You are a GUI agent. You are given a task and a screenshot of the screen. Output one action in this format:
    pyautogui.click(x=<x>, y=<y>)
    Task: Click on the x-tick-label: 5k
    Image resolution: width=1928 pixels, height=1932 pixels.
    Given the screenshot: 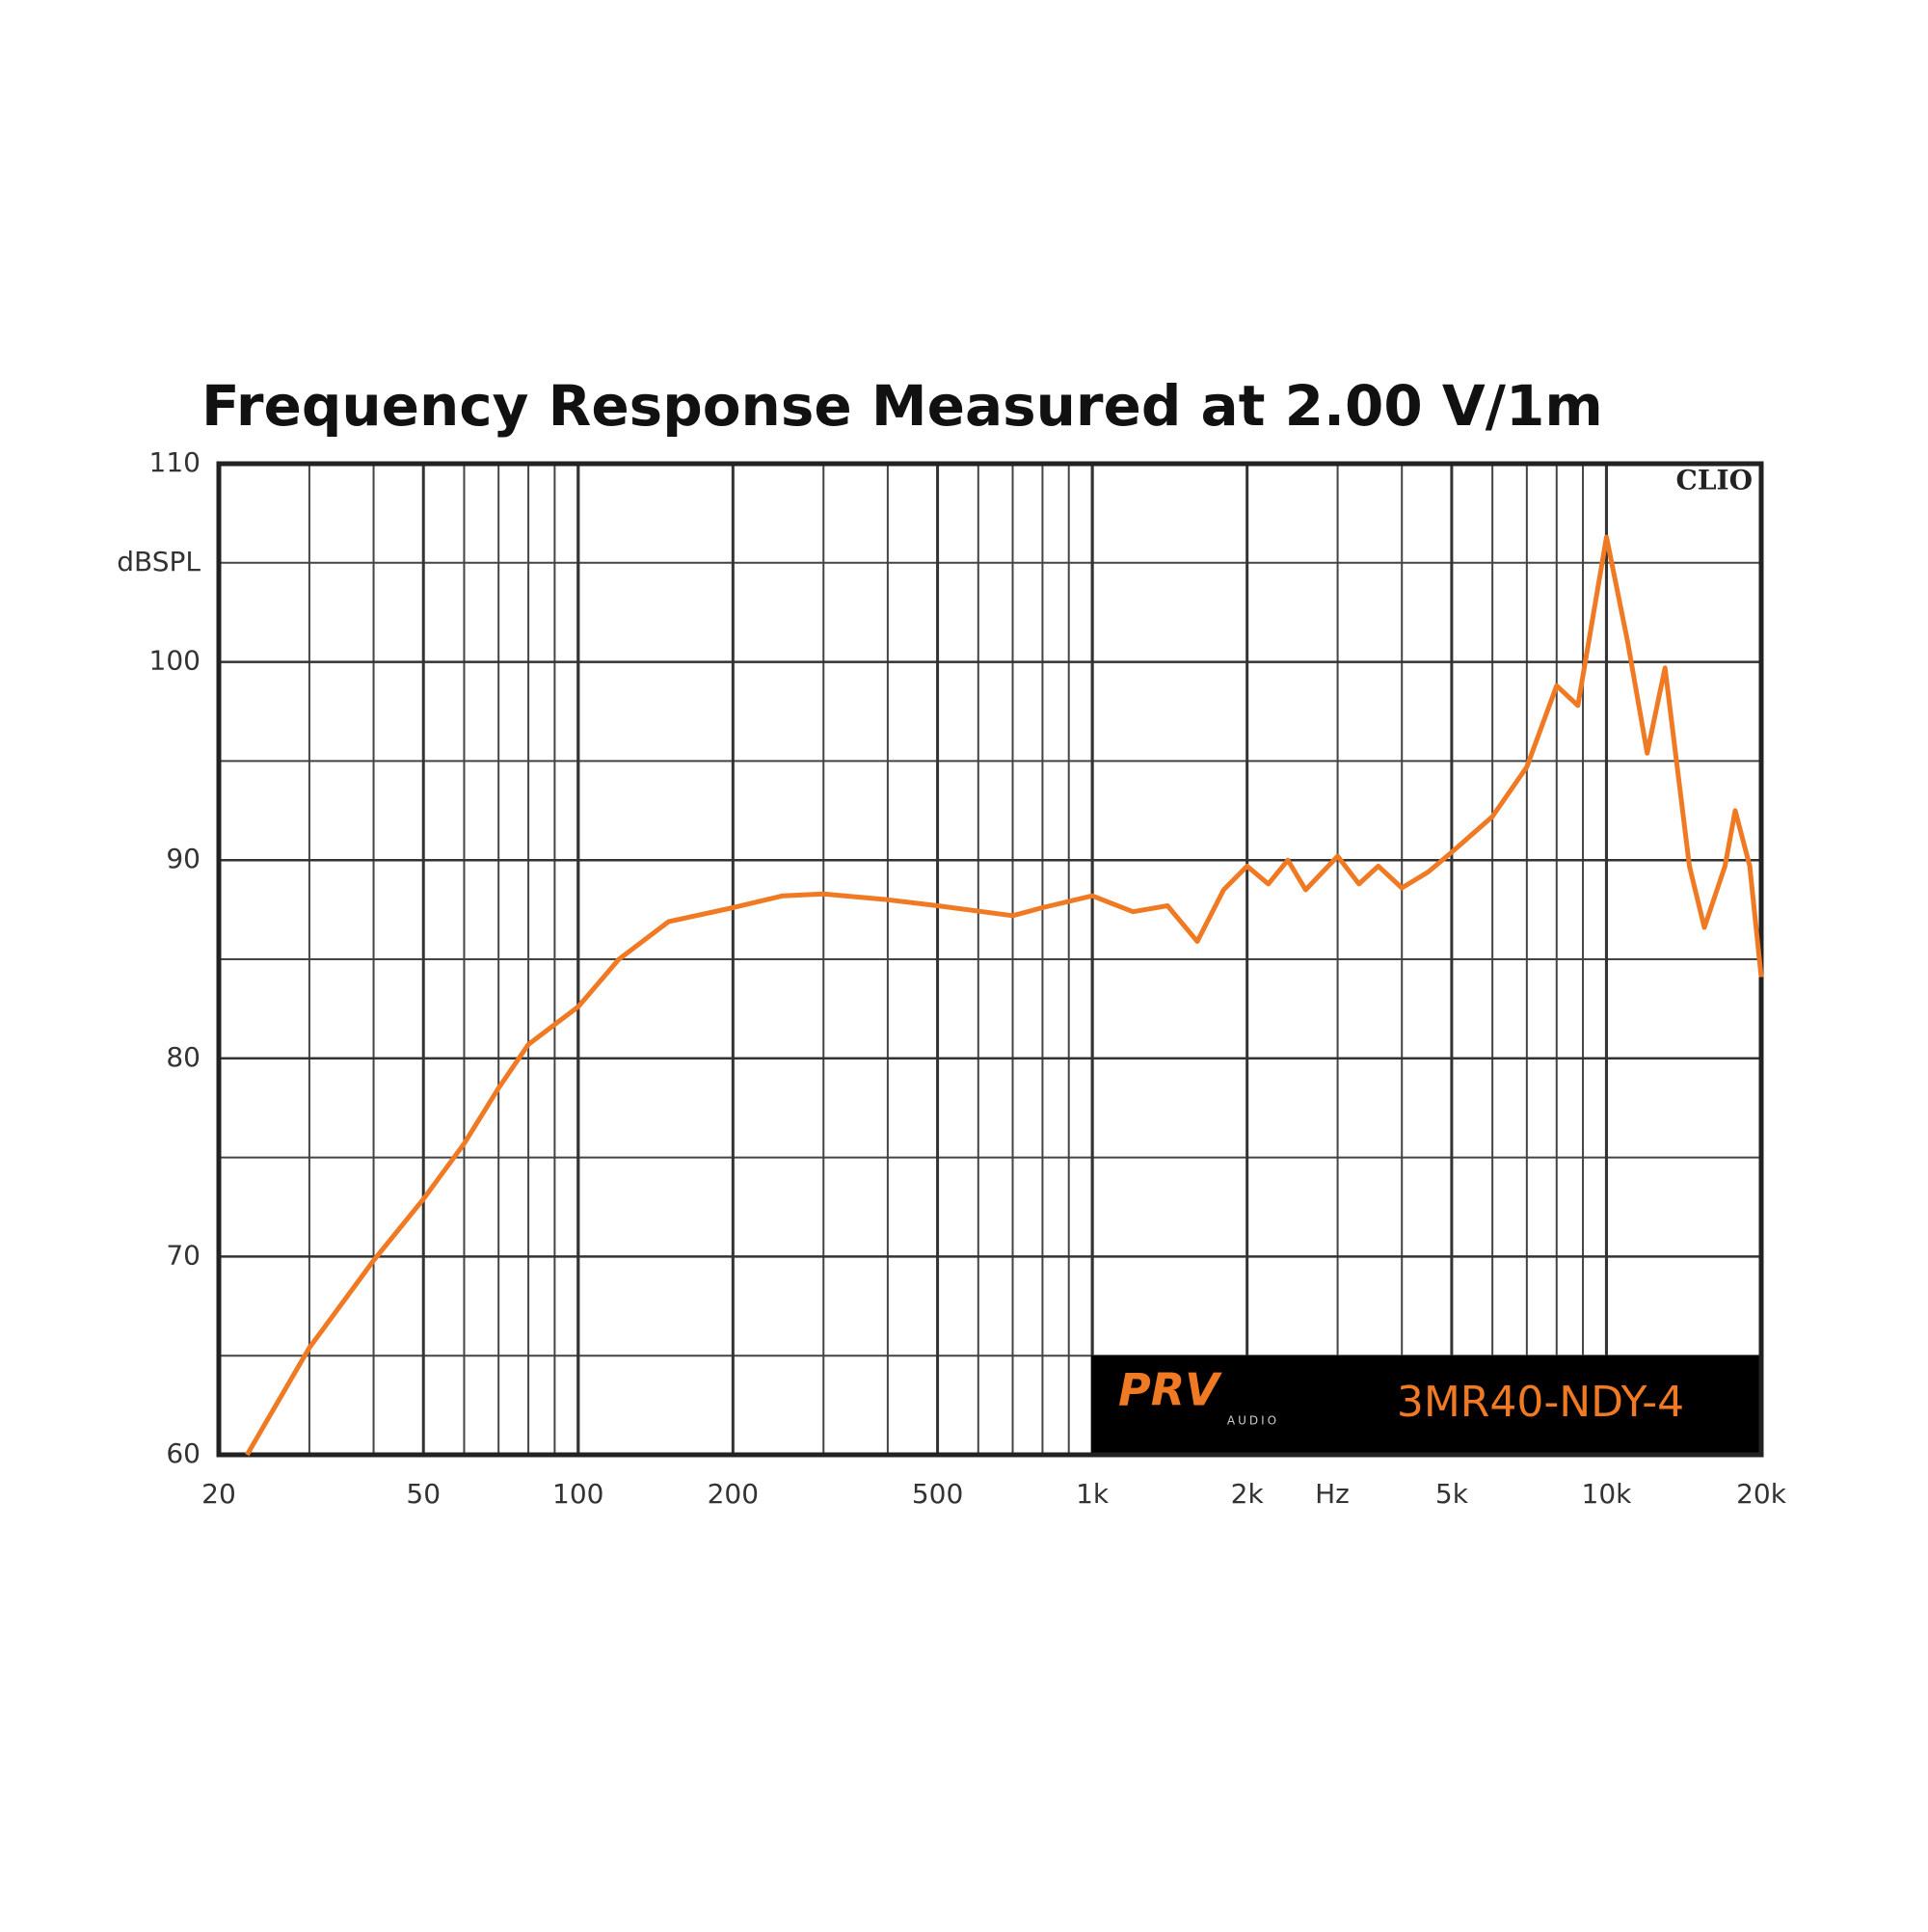 What is the action you would take?
    pyautogui.click(x=1452, y=1494)
    